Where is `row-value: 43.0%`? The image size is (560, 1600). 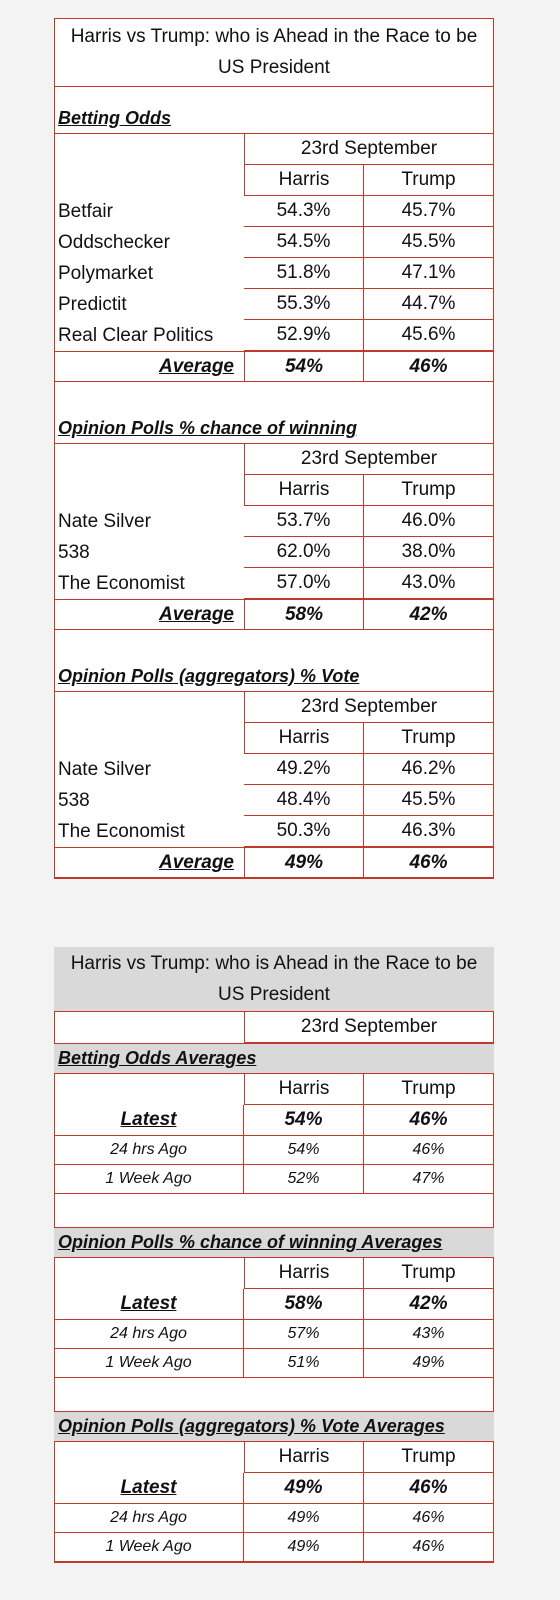
row-value: 43.0% is located at coordinates (429, 583).